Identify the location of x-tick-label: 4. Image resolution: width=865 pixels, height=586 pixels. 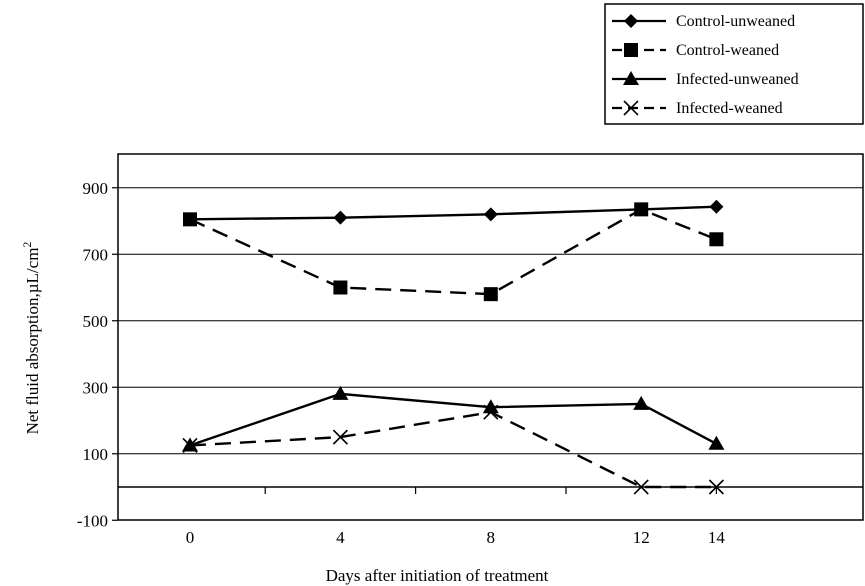
(340, 537).